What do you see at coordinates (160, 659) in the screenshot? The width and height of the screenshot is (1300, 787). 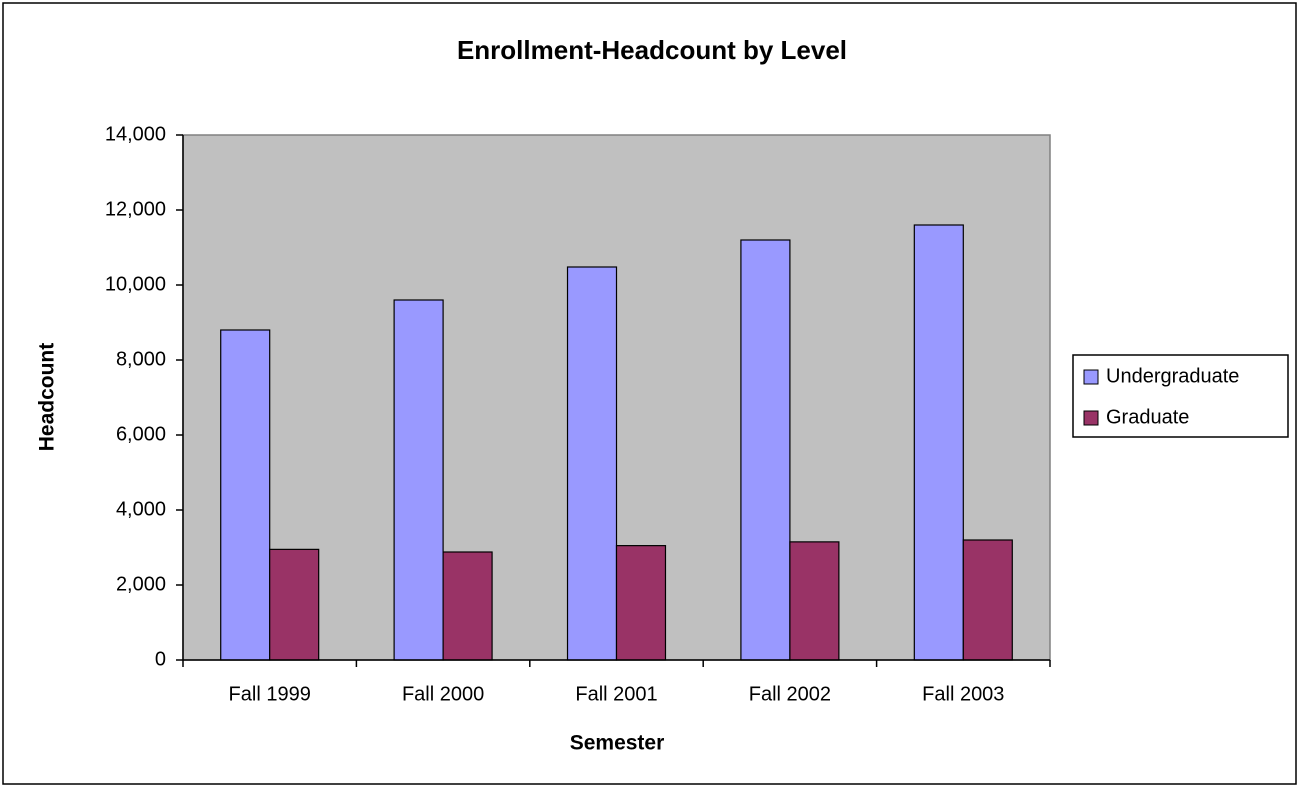 I see `y-tick-label: 0` at bounding box center [160, 659].